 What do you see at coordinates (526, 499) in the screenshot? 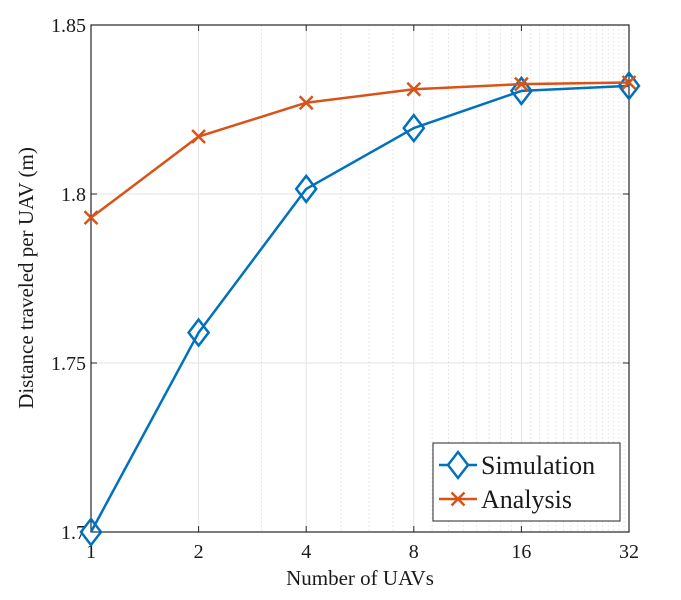
I see `legend-label-analysis: Analysis` at bounding box center [526, 499].